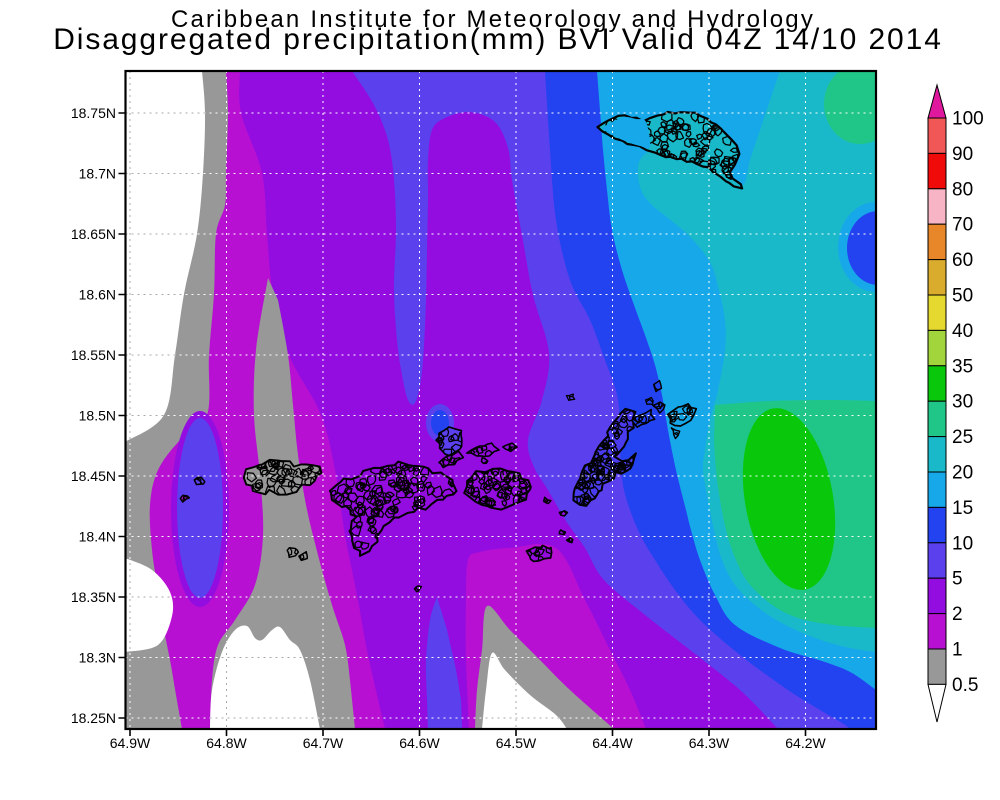 The width and height of the screenshot is (1000, 800). I want to click on svg-text: 90, so click(962, 154).